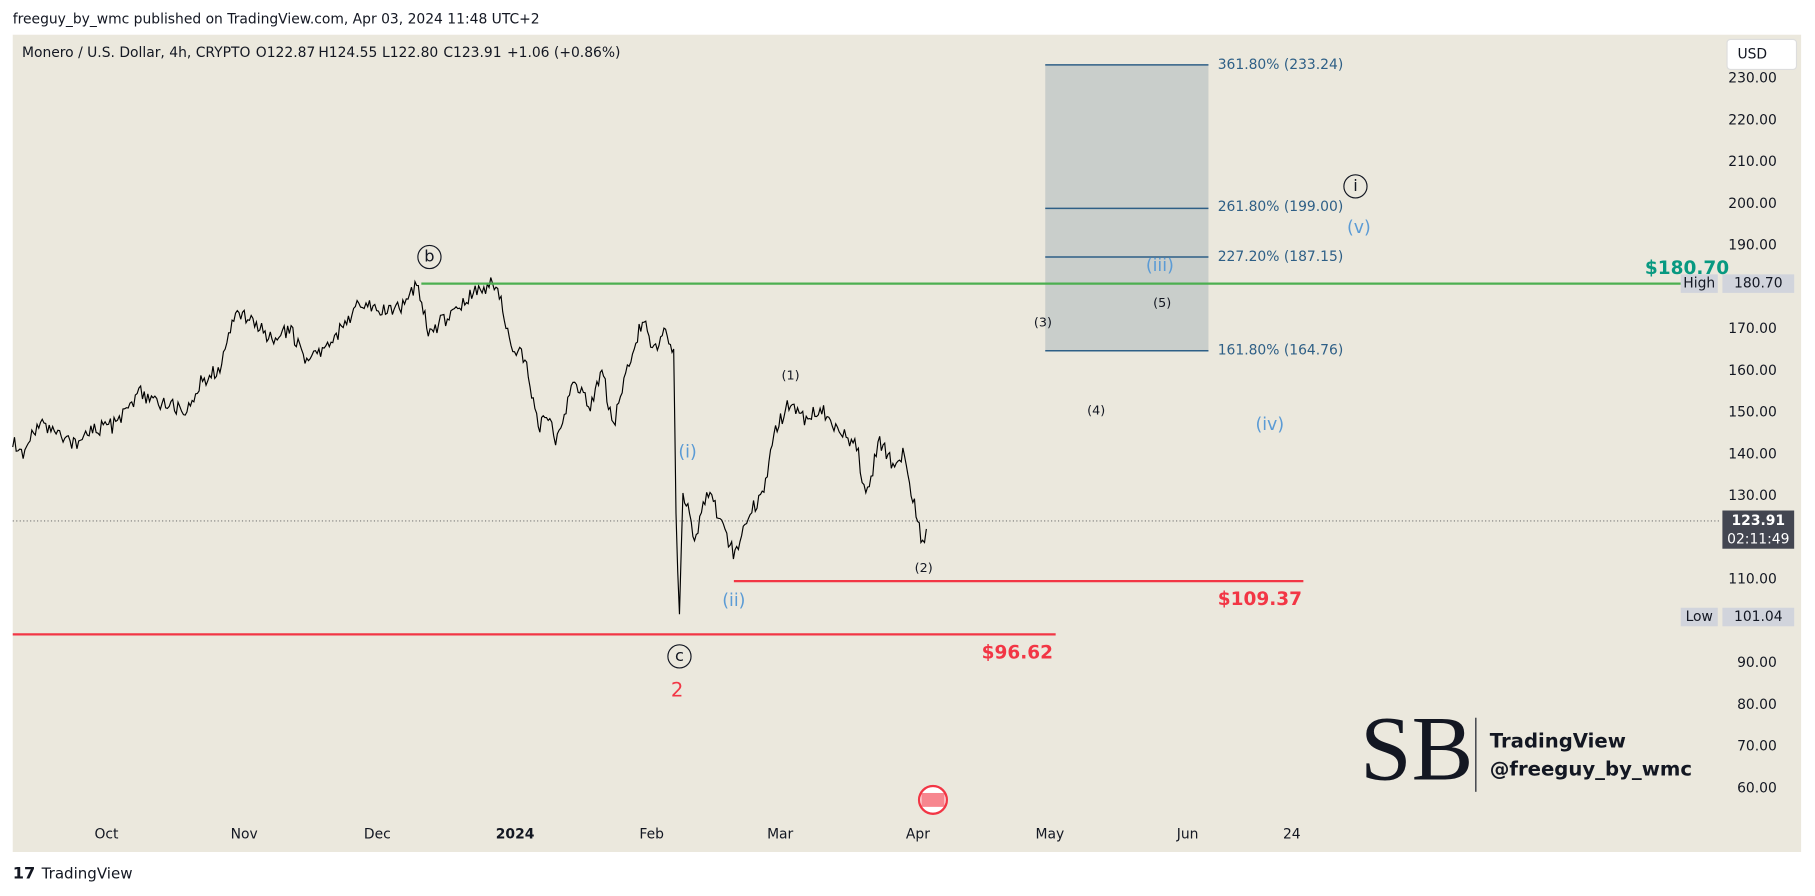  Describe the element at coordinates (1752, 413) in the screenshot. I see `price-tick-label: 150.00` at that location.